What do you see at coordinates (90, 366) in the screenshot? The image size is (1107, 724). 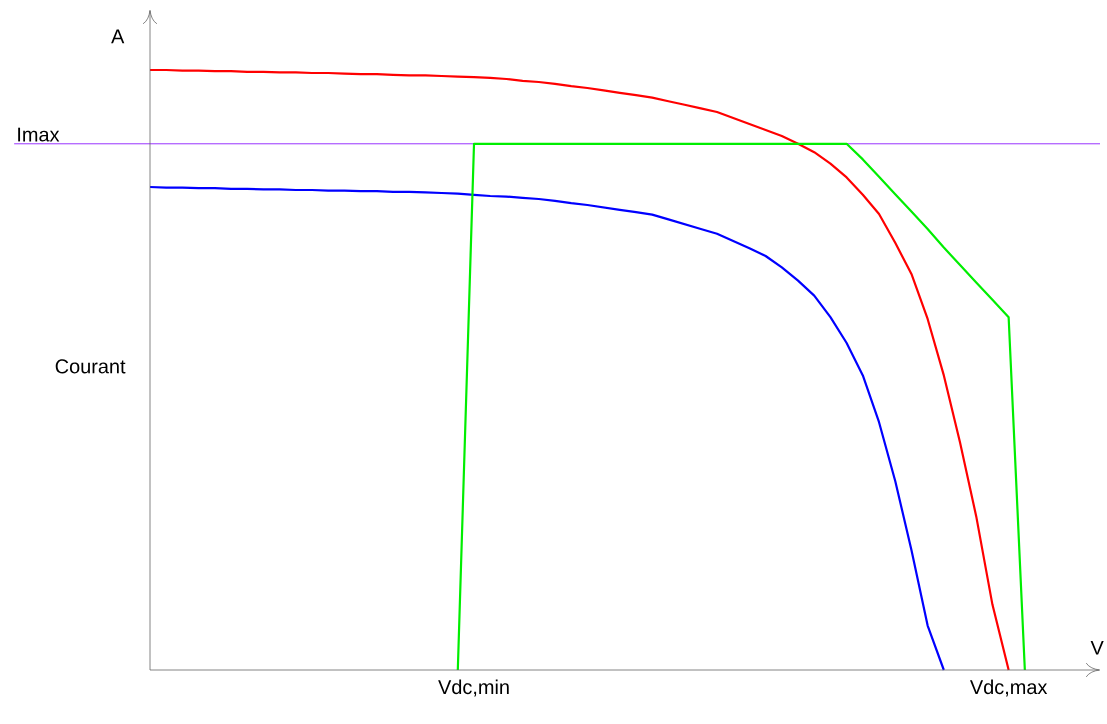 I see `y-axis-title: Courant` at bounding box center [90, 366].